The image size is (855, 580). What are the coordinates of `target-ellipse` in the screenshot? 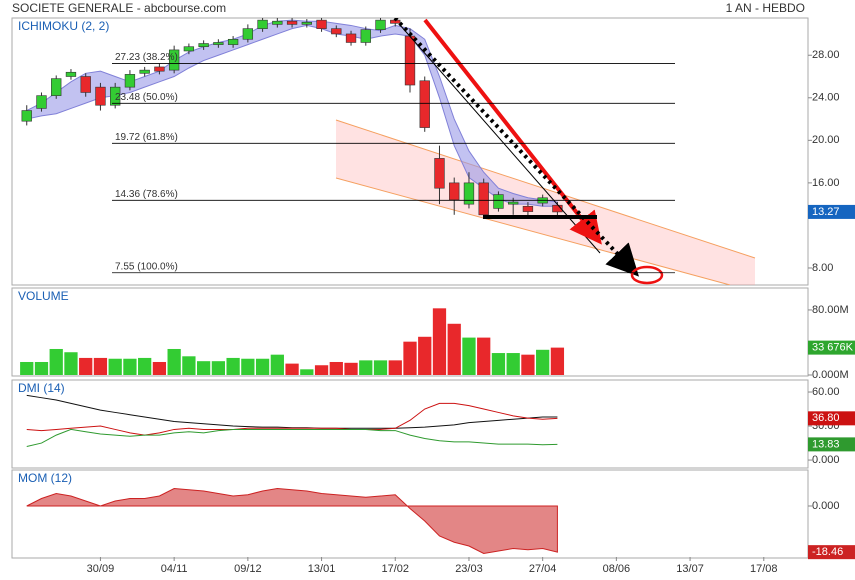 It's located at (647, 275).